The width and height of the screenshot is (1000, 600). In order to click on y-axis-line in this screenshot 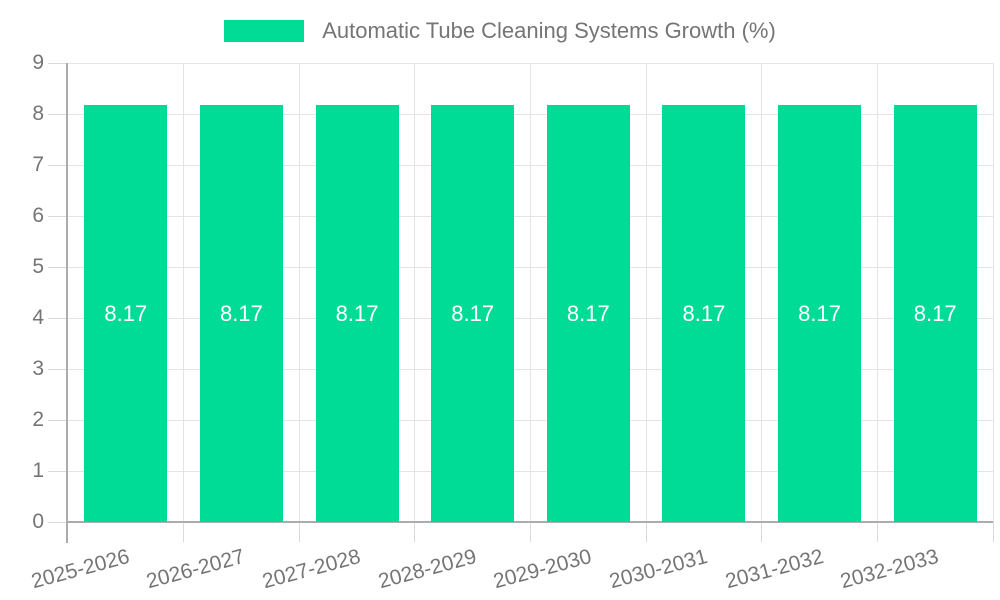, I will do `click(67, 303)`.